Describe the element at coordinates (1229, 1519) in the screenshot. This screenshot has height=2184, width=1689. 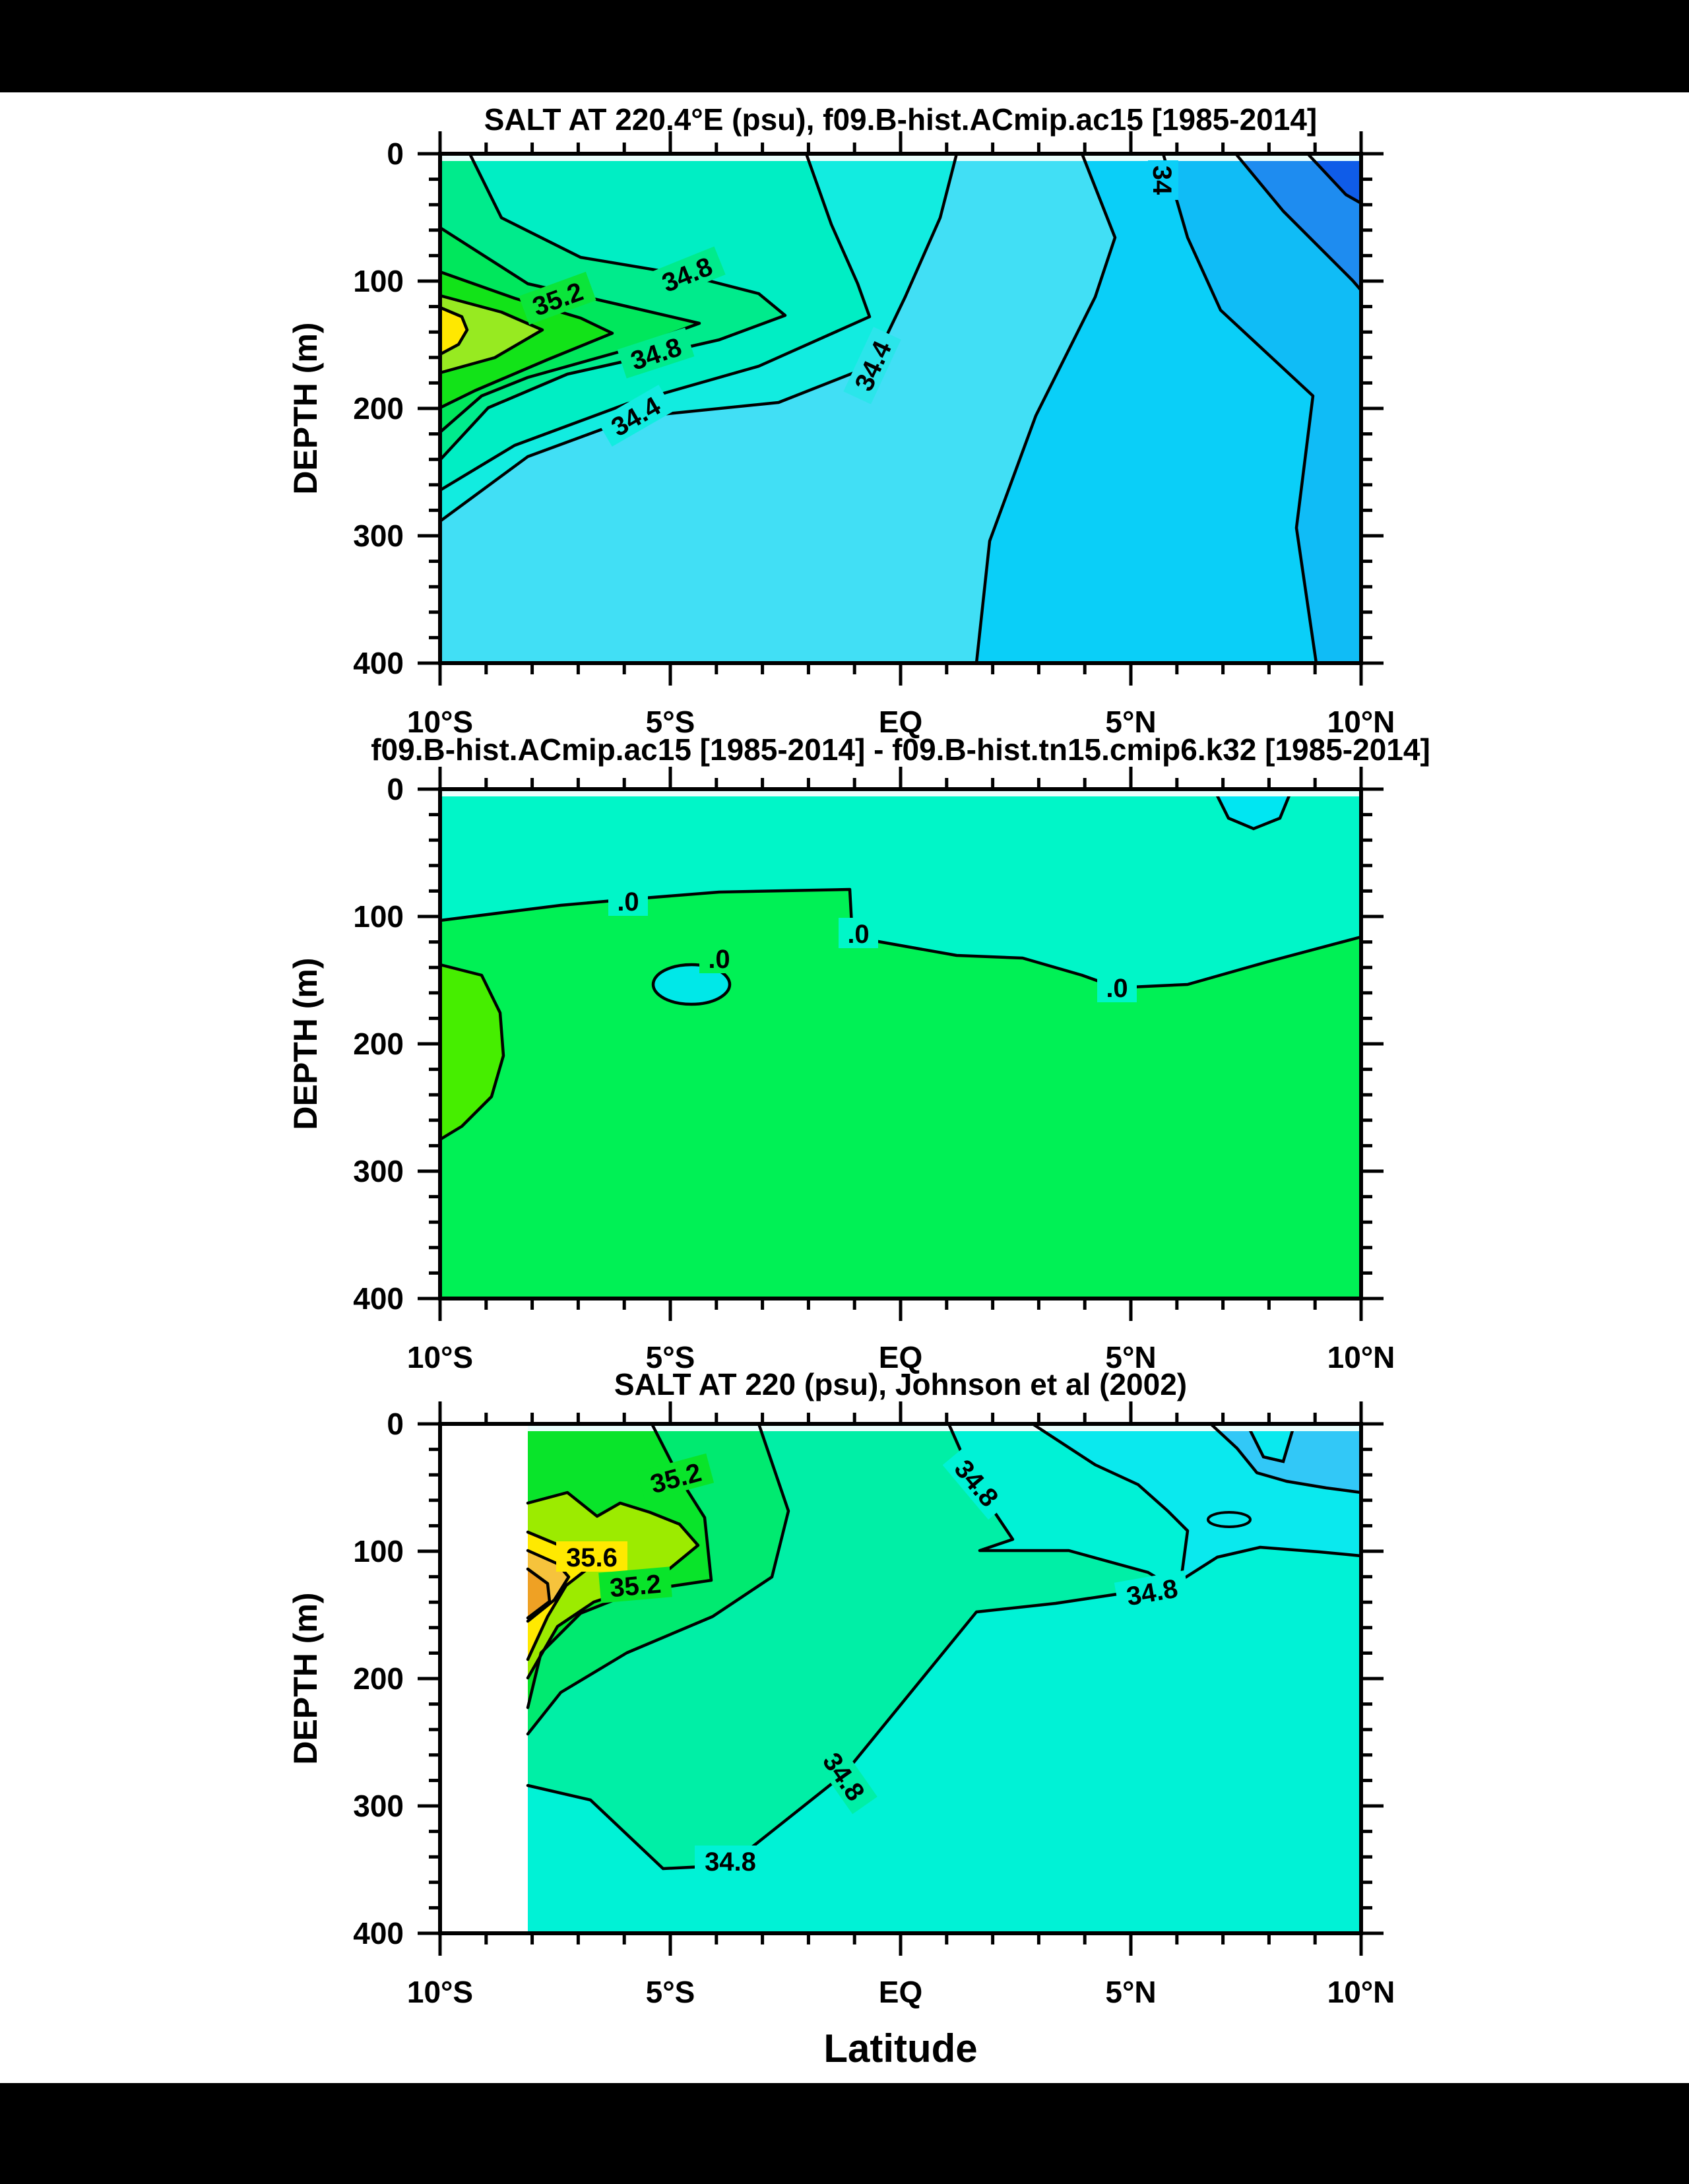
I see `island-lens` at that location.